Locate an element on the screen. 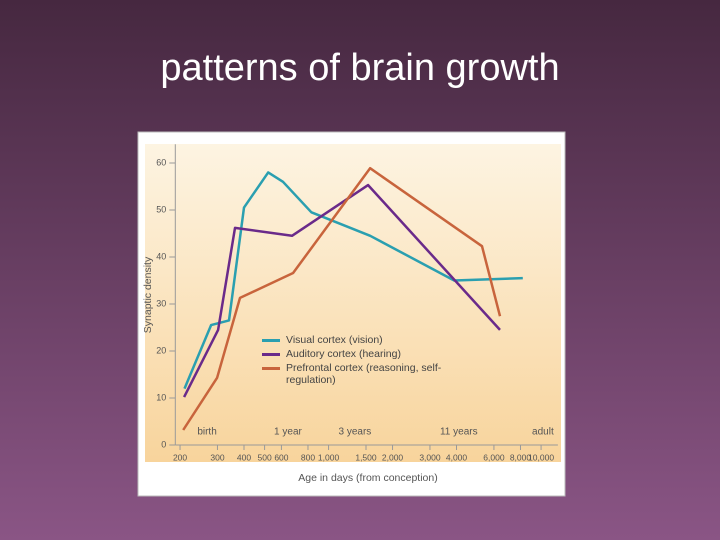 This screenshot has height=540, width=720. legend-item: Visual cortex (vision) is located at coordinates (357, 340).